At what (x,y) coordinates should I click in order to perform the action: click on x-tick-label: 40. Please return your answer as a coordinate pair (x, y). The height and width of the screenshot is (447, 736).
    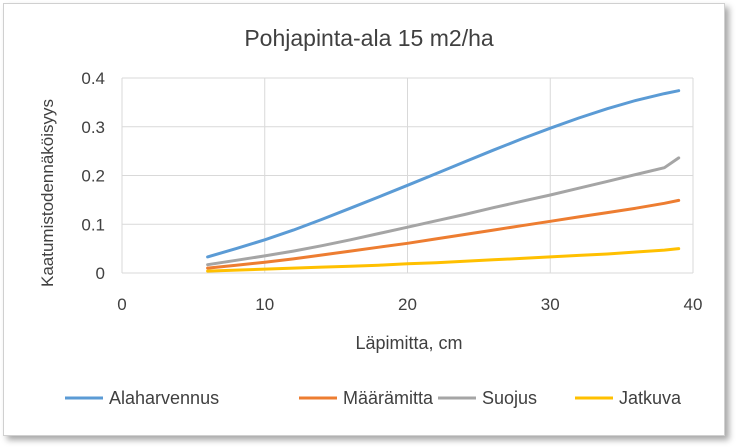
    Looking at the image, I should click on (693, 304).